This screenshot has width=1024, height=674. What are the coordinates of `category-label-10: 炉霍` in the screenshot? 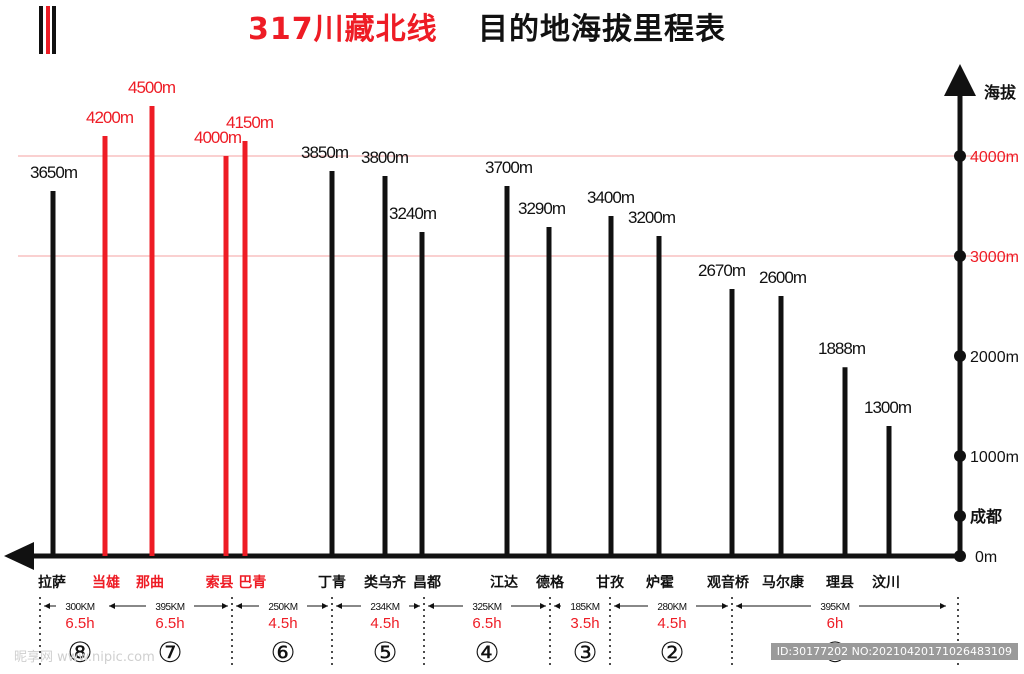 It's located at (660, 582).